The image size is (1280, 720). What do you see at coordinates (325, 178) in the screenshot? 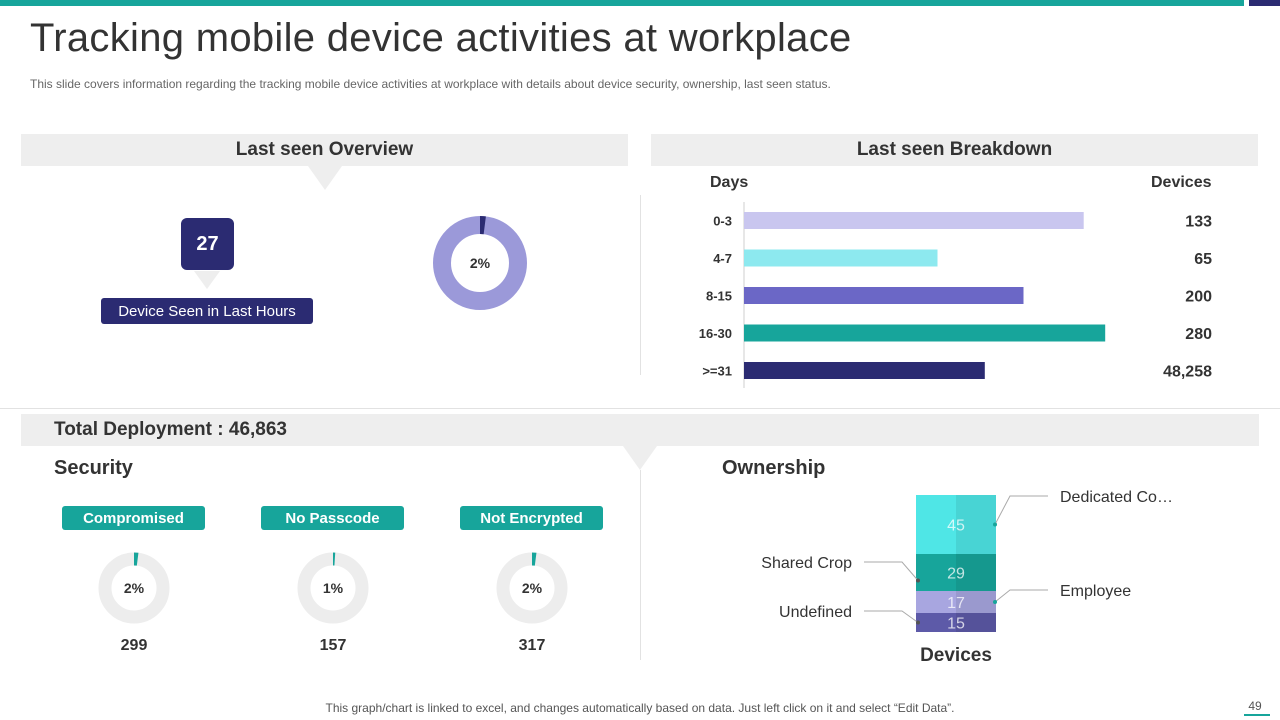
I see `overview-heading-pointer` at bounding box center [325, 178].